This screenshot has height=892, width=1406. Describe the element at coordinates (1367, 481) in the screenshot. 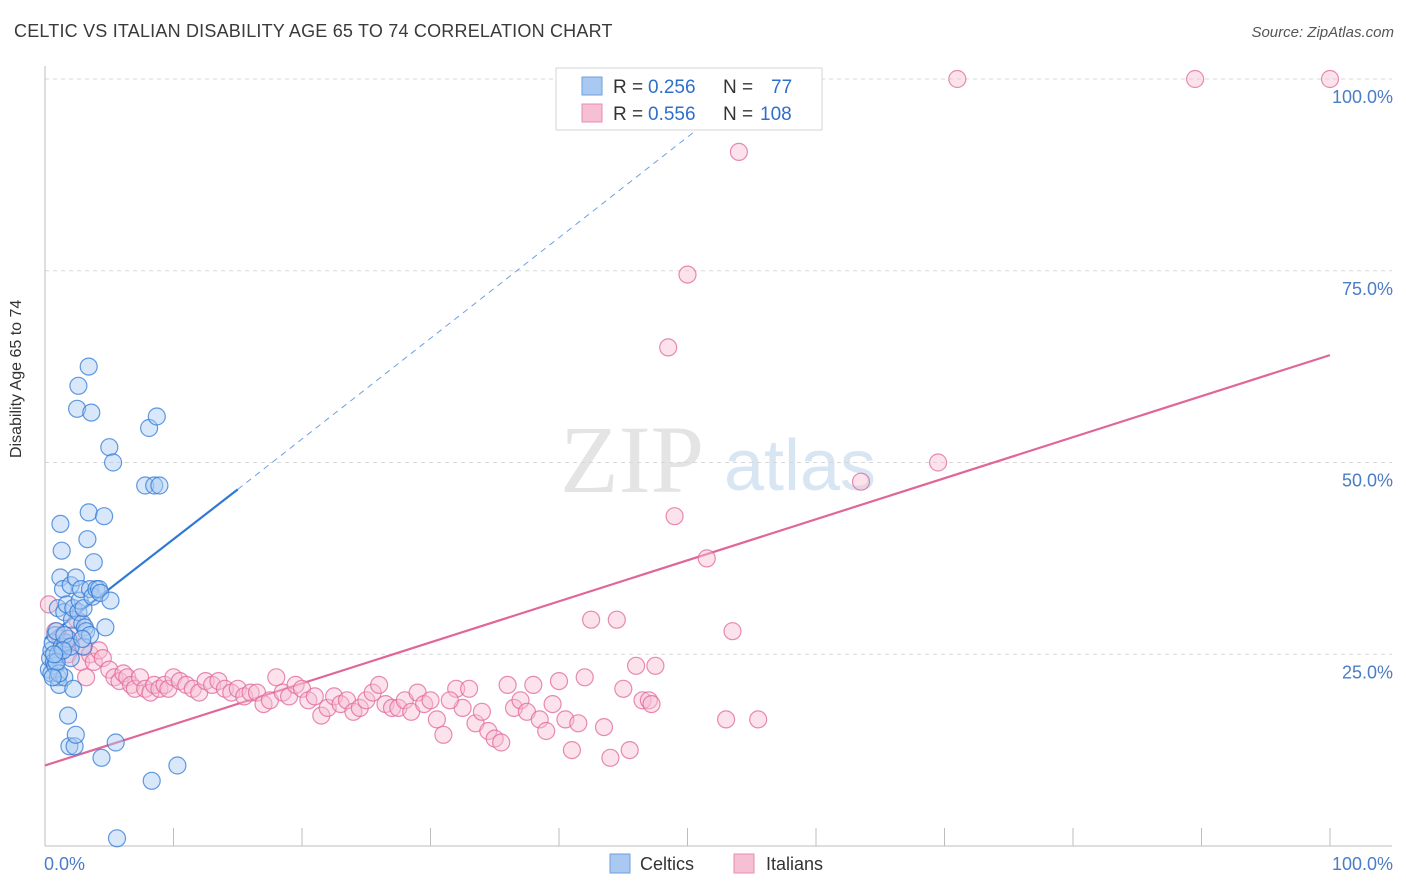

I see `y-tick-label: 50.0%` at that location.